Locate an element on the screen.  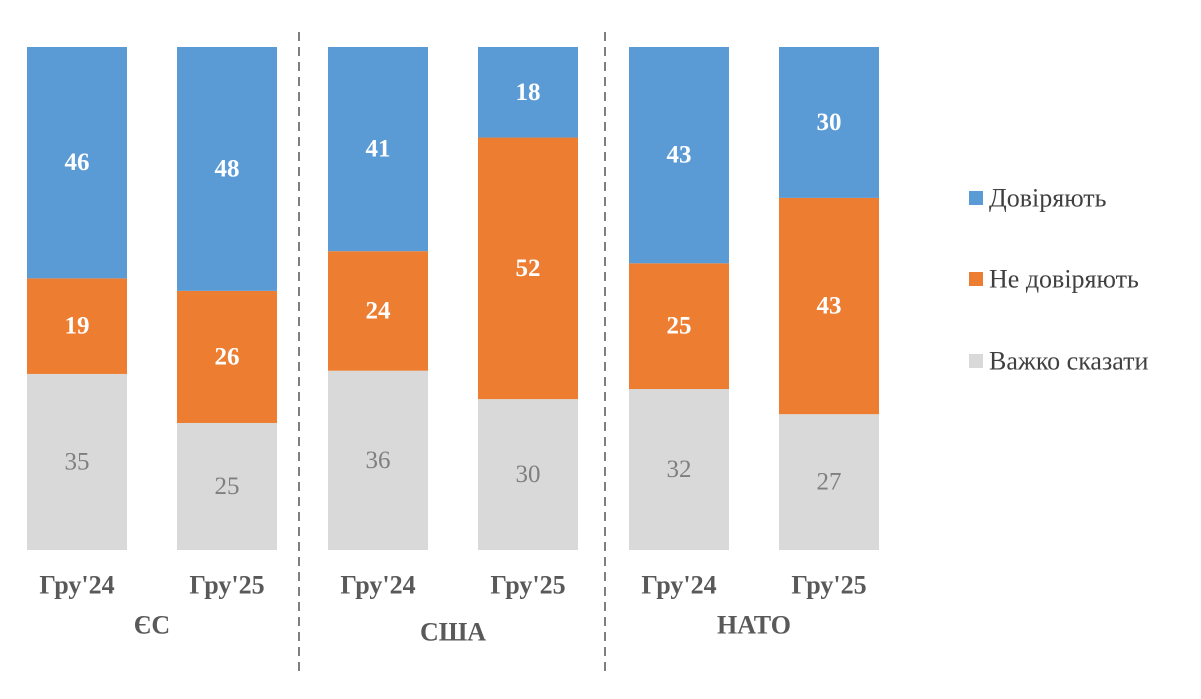
legend: Довіряють Не довіряють Важко сказати is located at coordinates (1058, 280).